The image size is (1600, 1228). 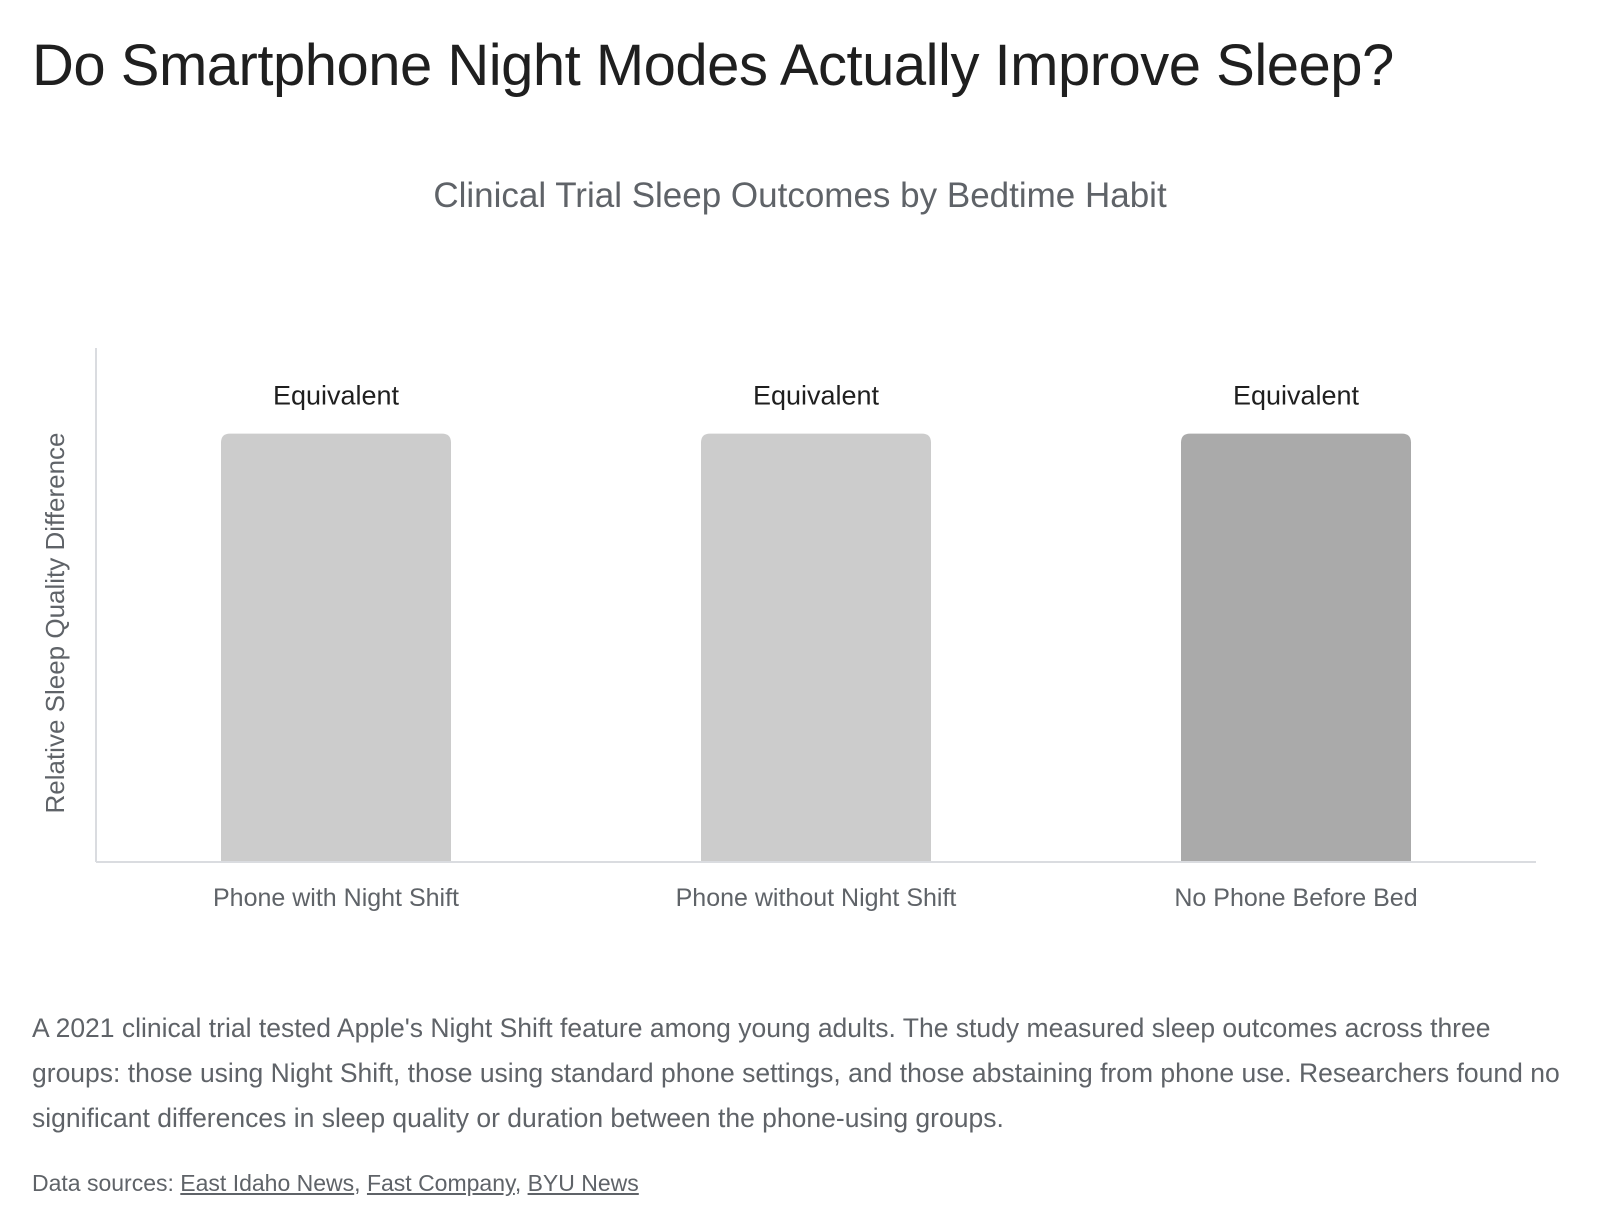 I want to click on bar-phone-with-night-shift, so click(x=336, y=647).